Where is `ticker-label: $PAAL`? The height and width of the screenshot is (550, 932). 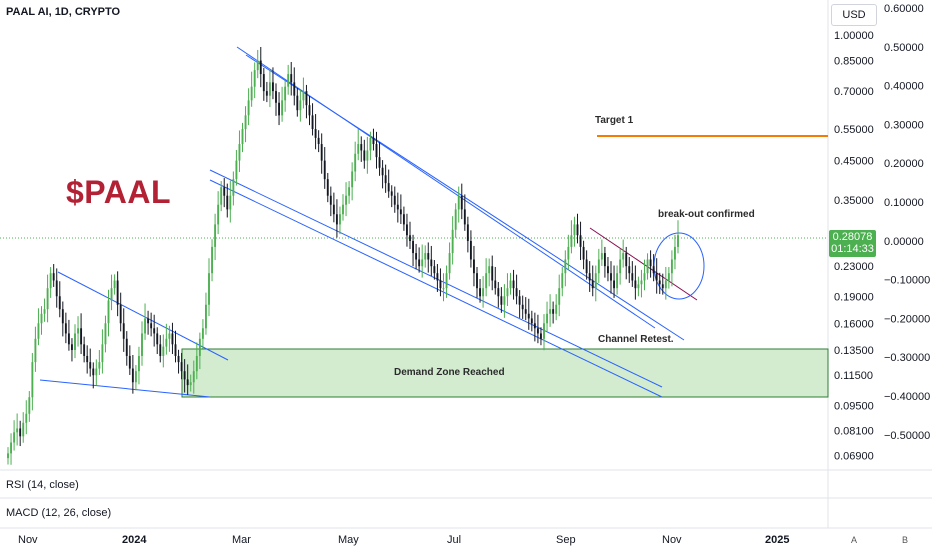 ticker-label: $PAAL is located at coordinates (119, 192).